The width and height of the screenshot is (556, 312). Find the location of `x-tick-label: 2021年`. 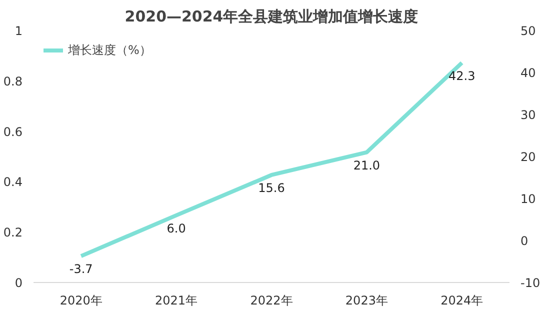

x-tick-label: 2021年 is located at coordinates (176, 301).